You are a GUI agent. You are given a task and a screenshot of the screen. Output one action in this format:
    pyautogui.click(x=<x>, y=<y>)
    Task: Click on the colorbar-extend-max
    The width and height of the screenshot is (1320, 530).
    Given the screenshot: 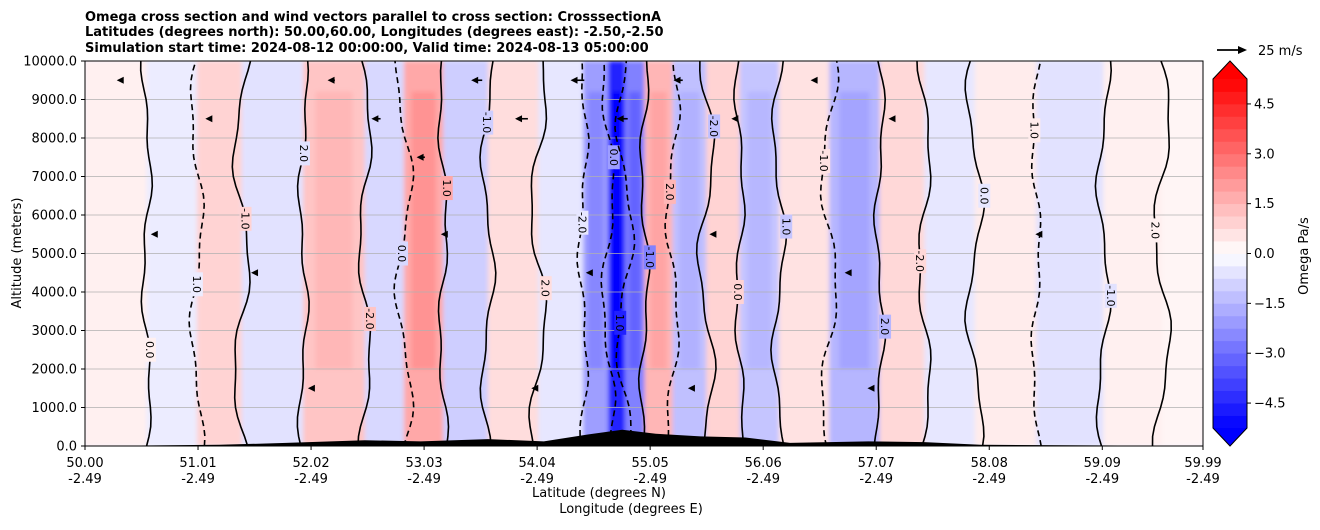 What is the action you would take?
    pyautogui.click(x=1230, y=70)
    